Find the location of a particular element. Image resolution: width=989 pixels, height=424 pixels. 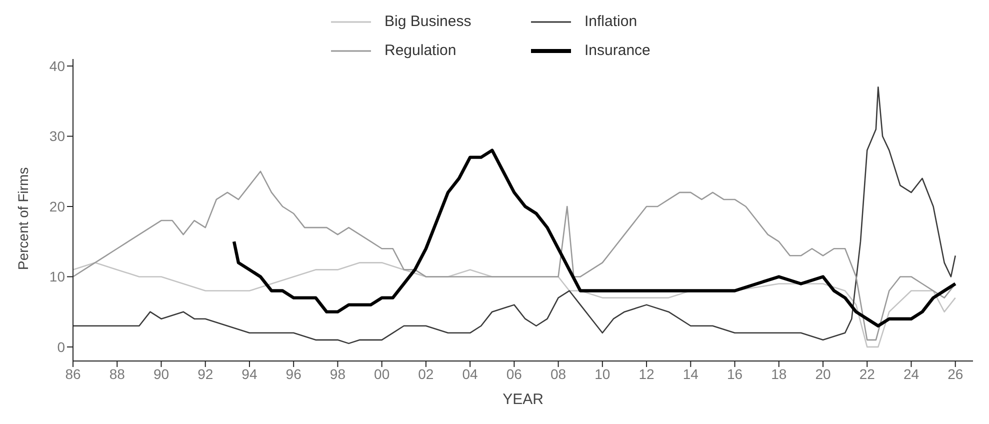

x-tick-label: 96 is located at coordinates (294, 374).